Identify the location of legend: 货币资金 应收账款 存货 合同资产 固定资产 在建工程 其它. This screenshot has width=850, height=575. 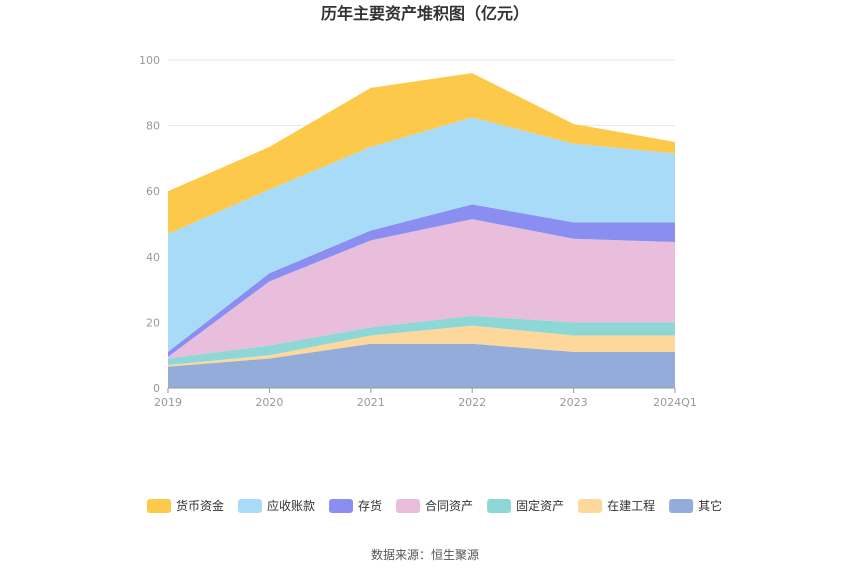
(434, 505).